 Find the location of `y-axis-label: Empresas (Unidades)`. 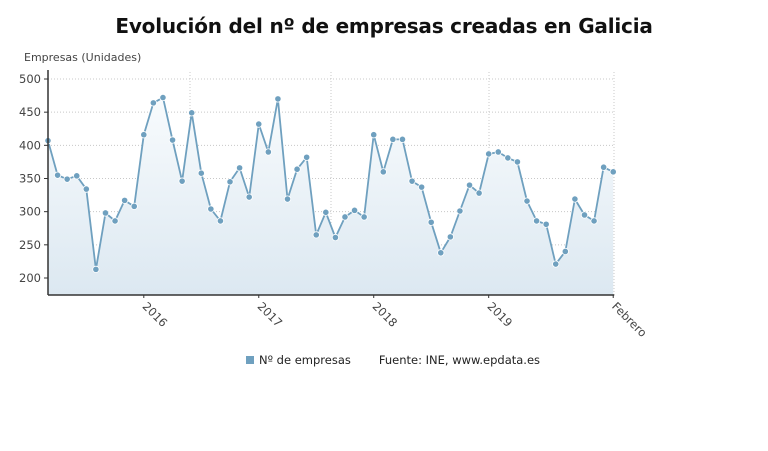

y-axis-label: Empresas (Unidades) is located at coordinates (83, 57).